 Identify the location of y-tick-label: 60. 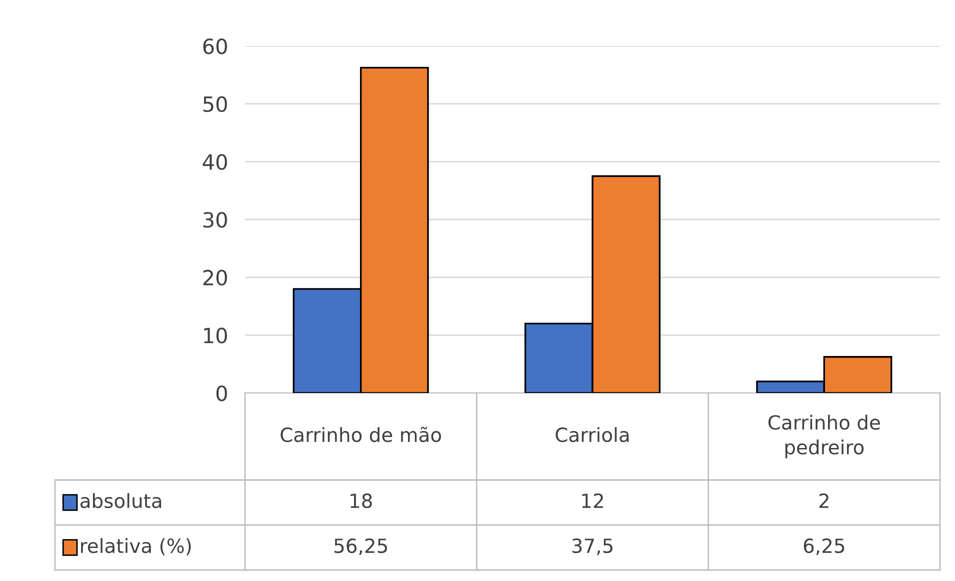
(215, 46).